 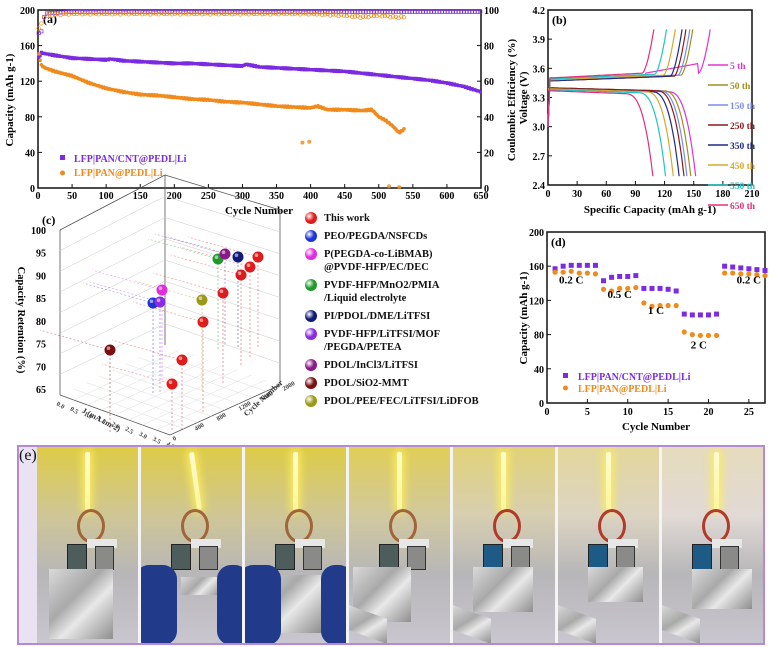 I want to click on tape-tab, so click(x=726, y=543).